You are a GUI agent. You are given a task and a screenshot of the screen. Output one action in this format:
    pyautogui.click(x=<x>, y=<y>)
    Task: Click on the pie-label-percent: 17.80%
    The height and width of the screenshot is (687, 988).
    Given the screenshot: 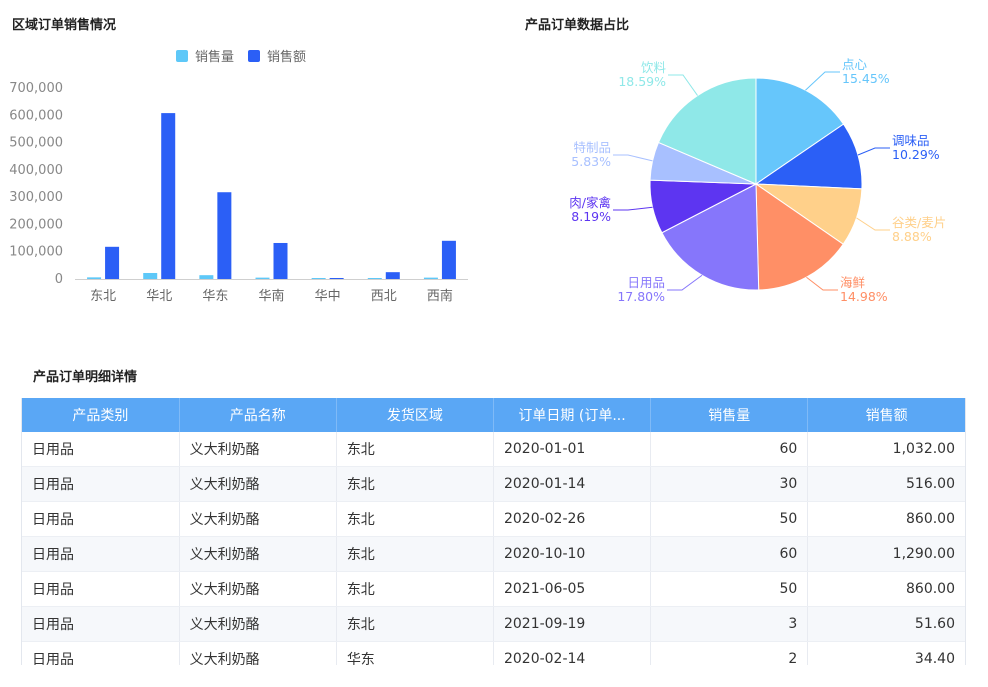 What is the action you would take?
    pyautogui.click(x=641, y=296)
    